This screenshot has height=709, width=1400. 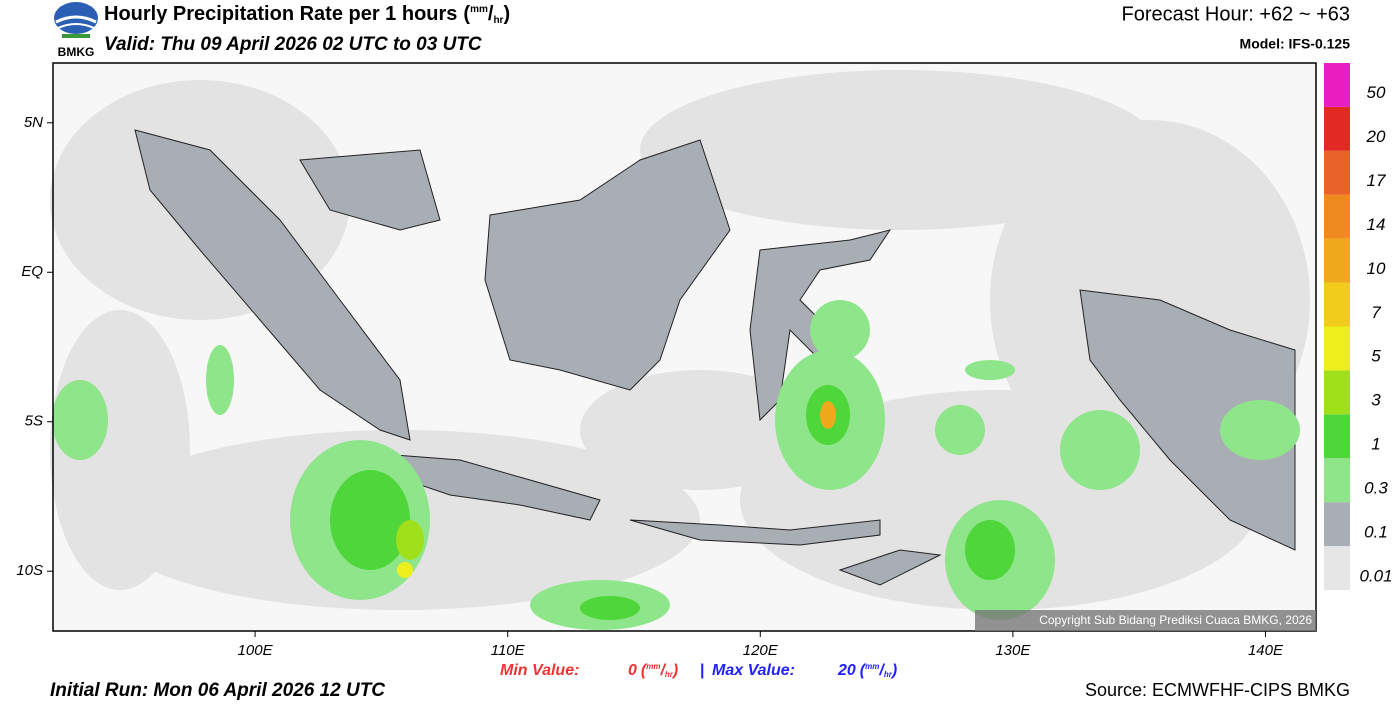 I want to click on min-number: 0, so click(x=632, y=670).